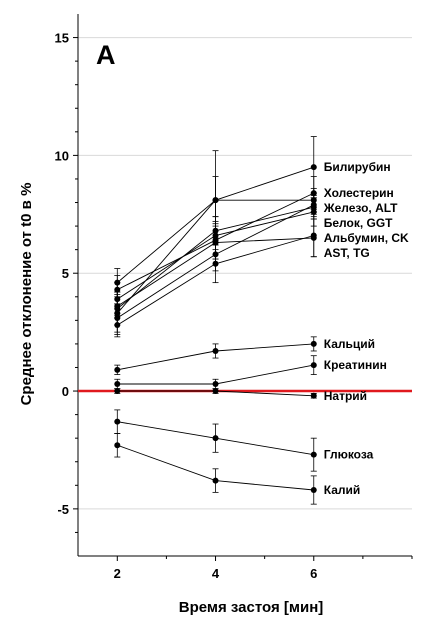 The height and width of the screenshot is (624, 444). Describe the element at coordinates (345, 396) in the screenshot. I see `series-label: Натрий` at that location.